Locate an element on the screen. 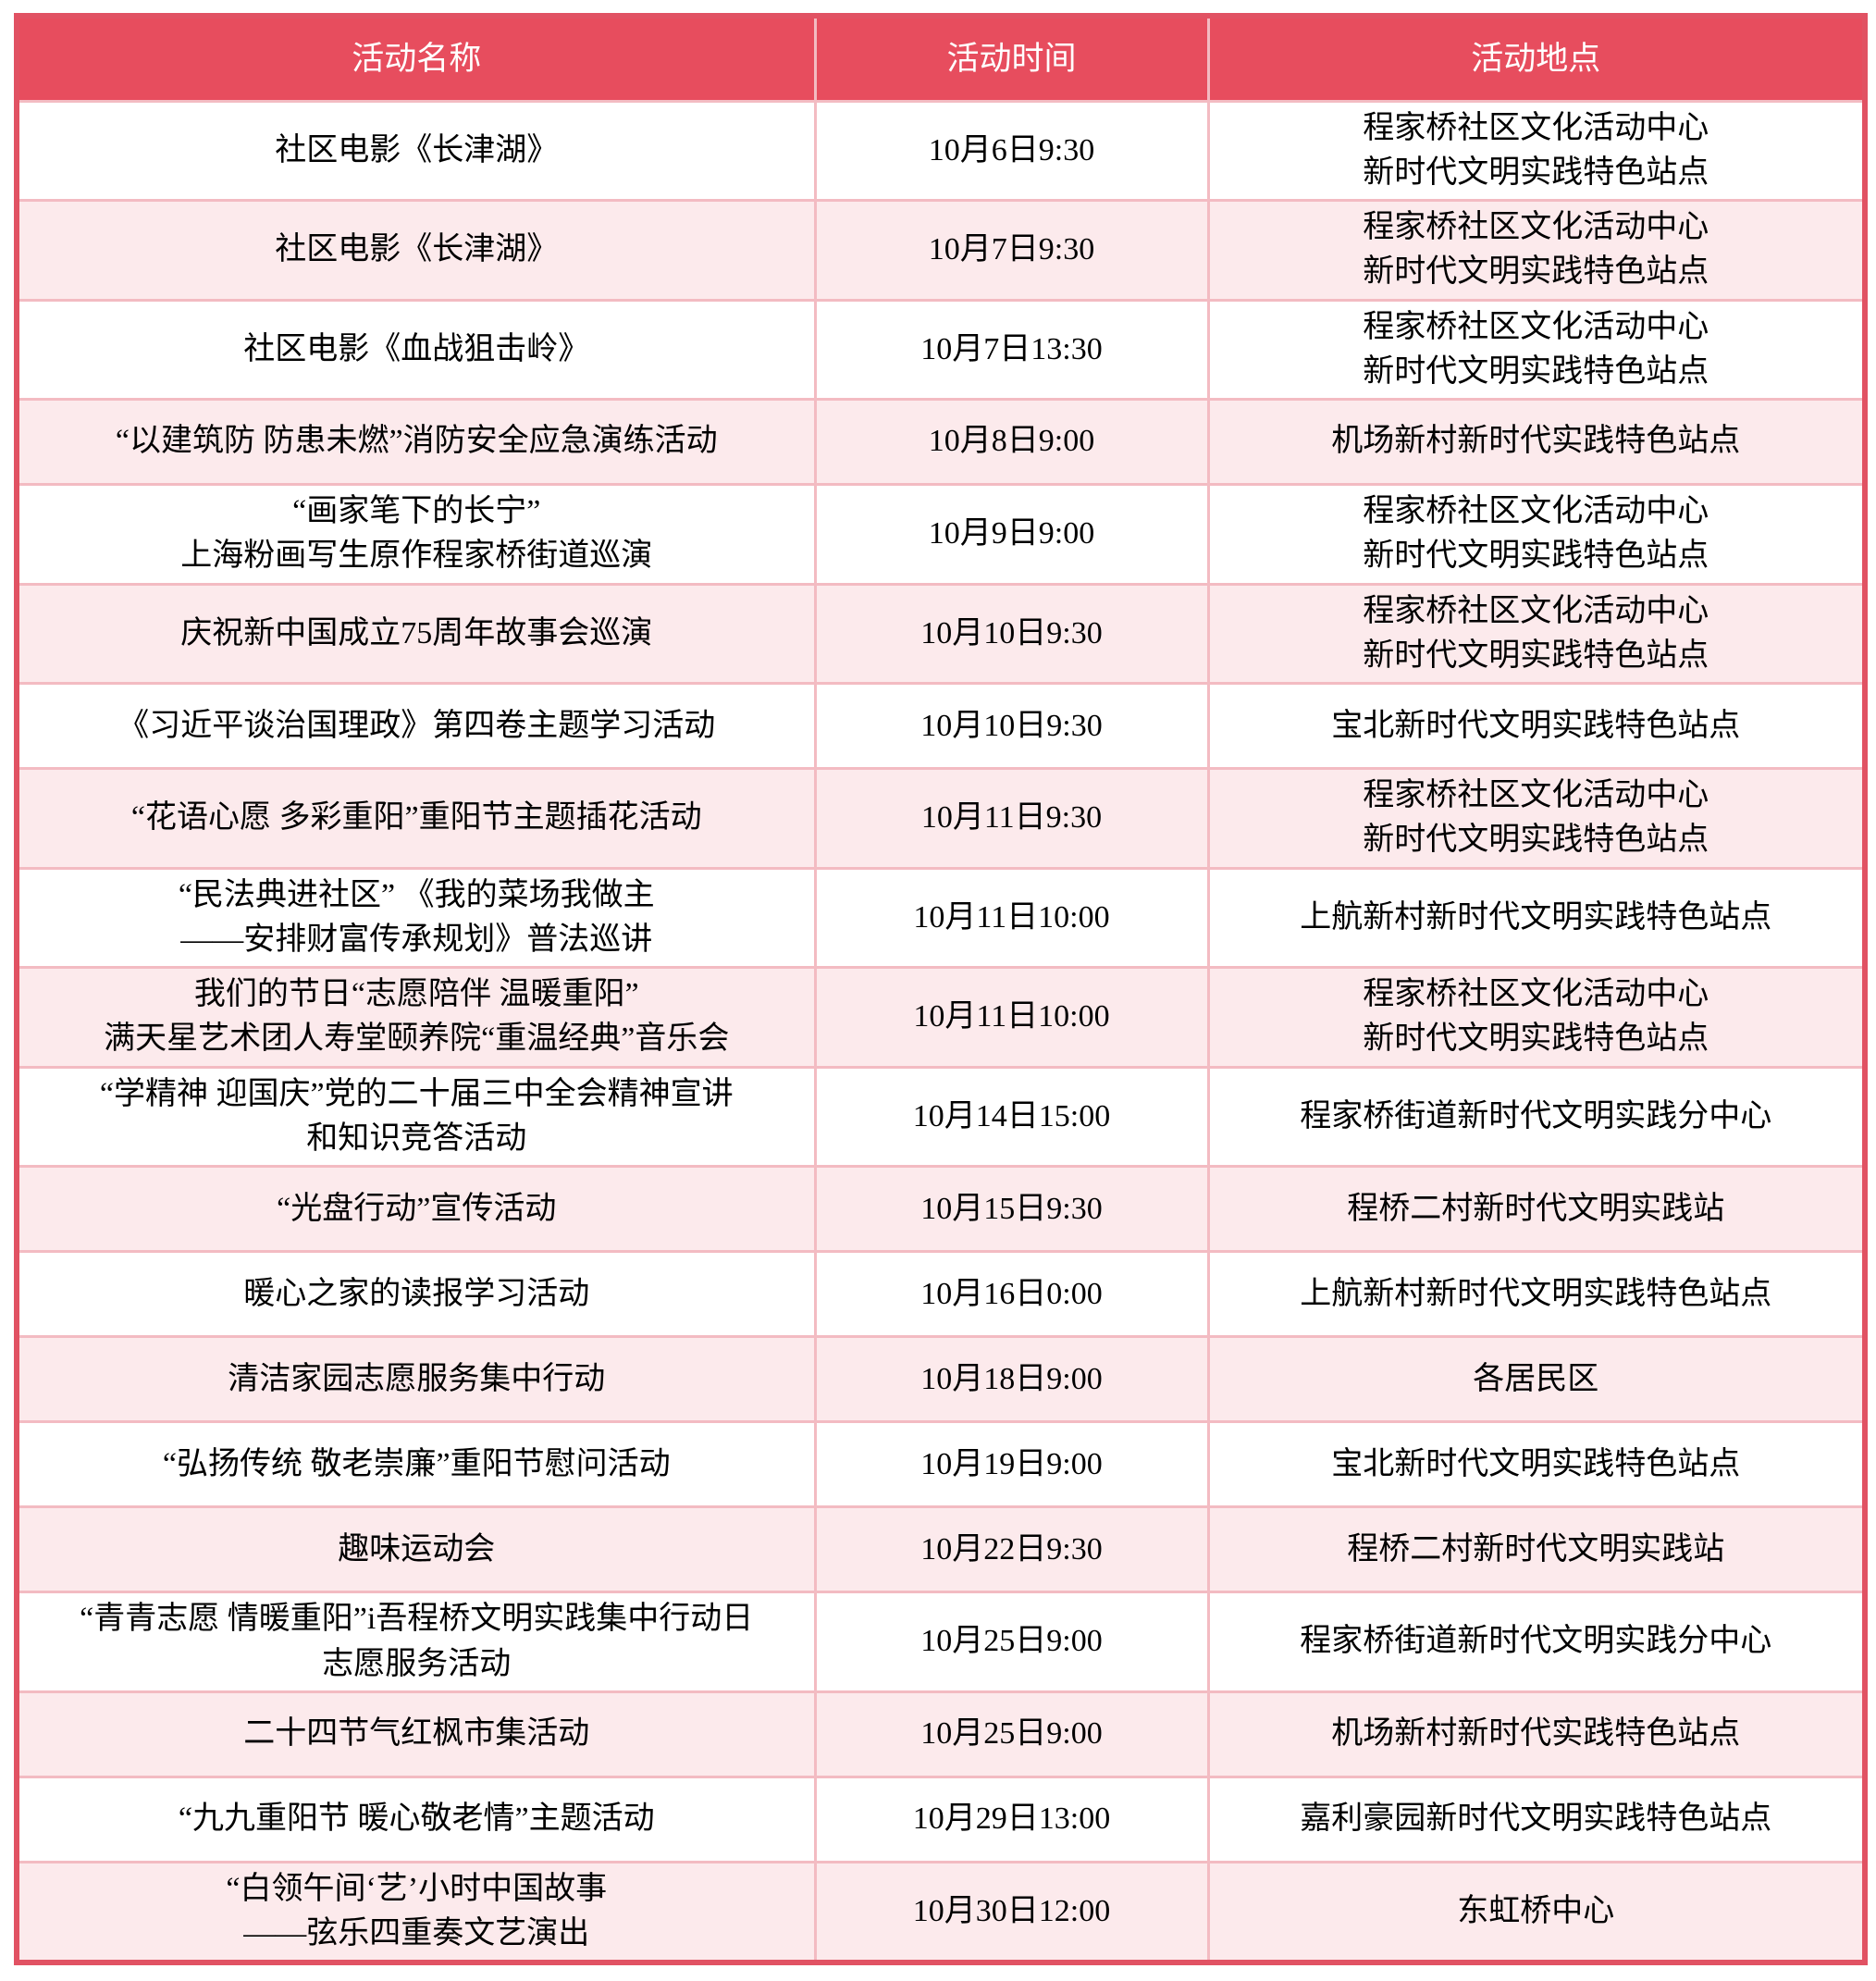 The image size is (1876, 1981). table-row: 趣味运动会 10月22日9:30 程桥二村新时代文明实践站 is located at coordinates (941, 1549).